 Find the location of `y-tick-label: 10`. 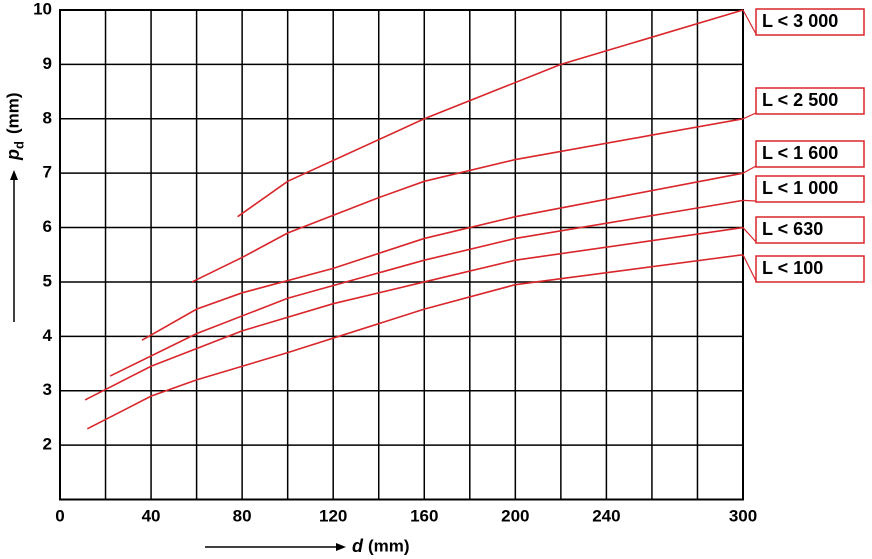

y-tick-label: 10 is located at coordinates (42, 9).